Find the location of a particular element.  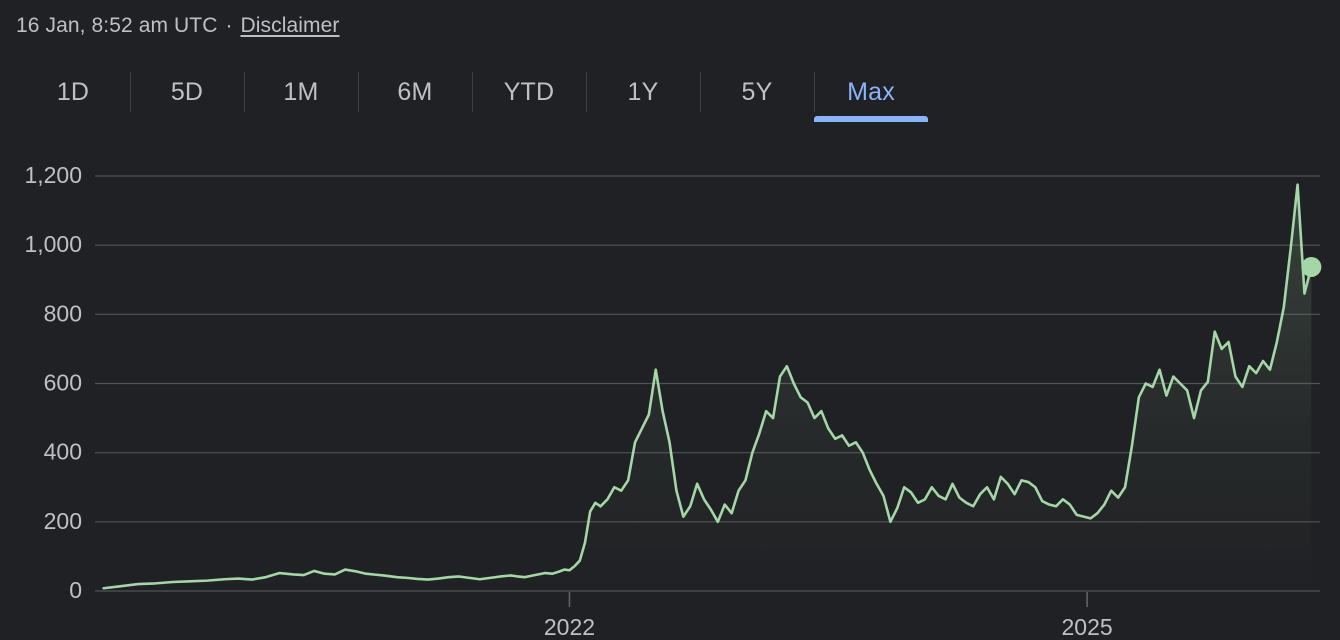

disclaimer-link: Disclaimer is located at coordinates (290, 25).